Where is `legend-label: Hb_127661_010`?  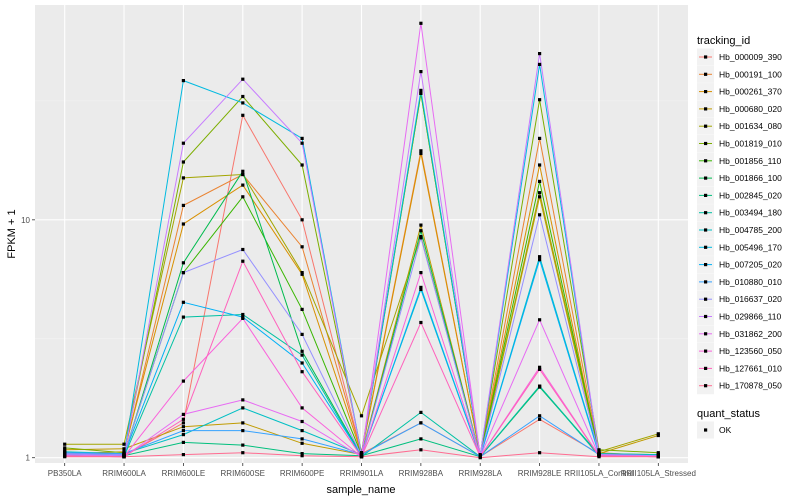 legend-label: Hb_127661_010 is located at coordinates (750, 368).